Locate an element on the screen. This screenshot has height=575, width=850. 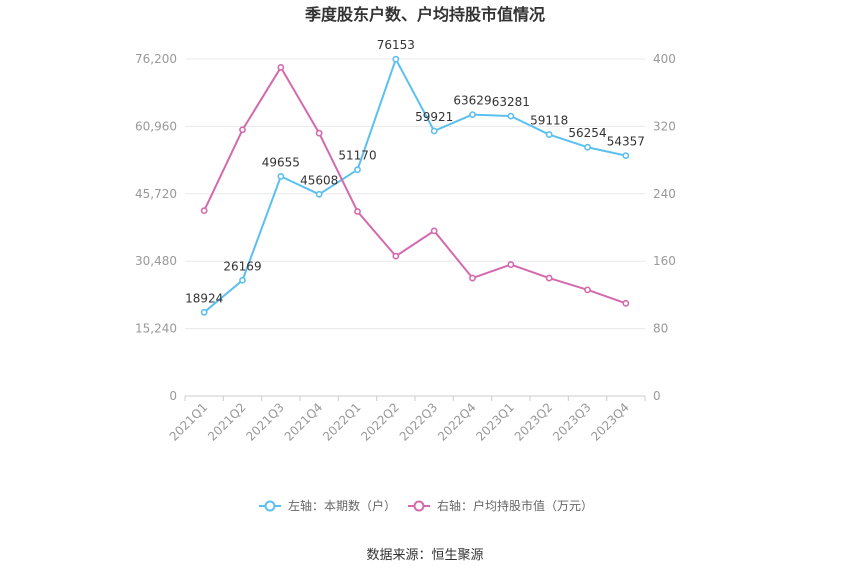
x-tick-label: 2023Q3 is located at coordinates (572, 422).